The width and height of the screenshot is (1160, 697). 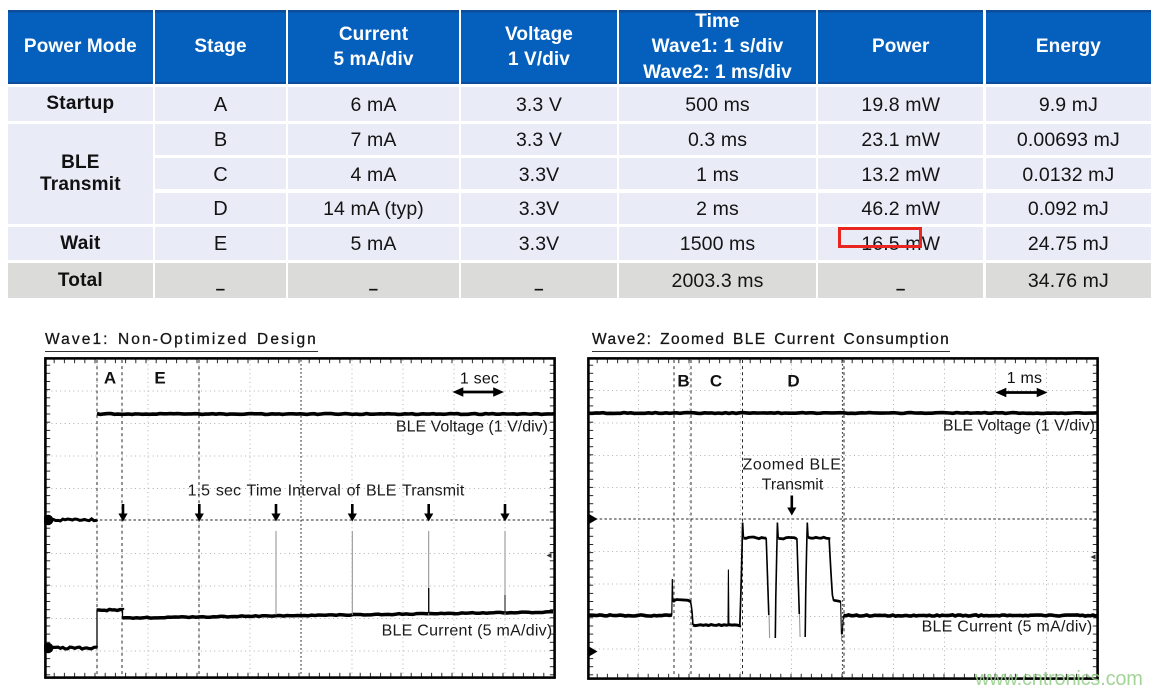 What do you see at coordinates (793, 485) in the screenshot?
I see `svg-text: Transmit` at bounding box center [793, 485].